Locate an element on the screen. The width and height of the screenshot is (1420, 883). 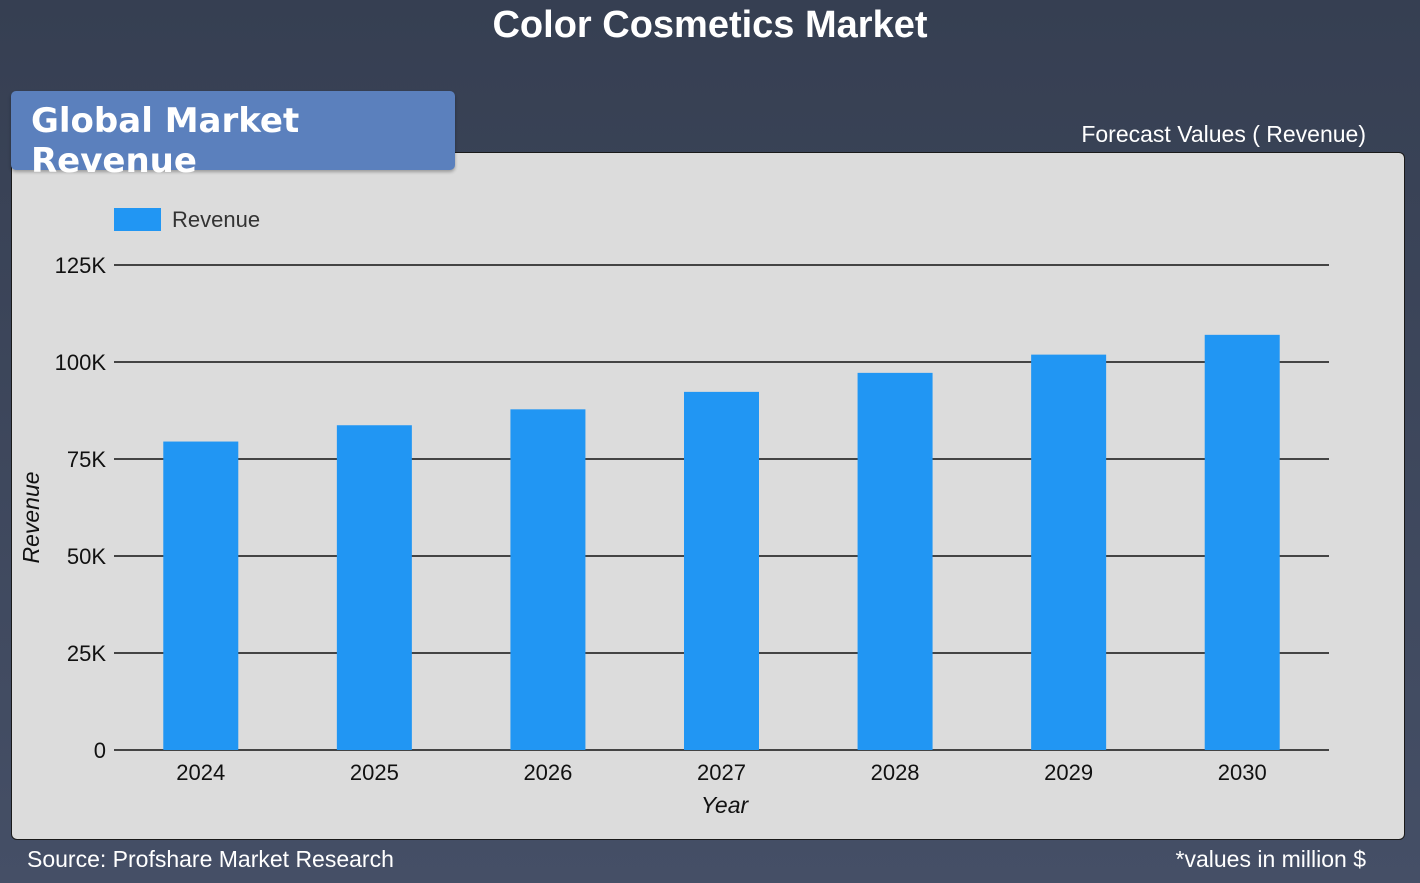
source-label: Source: Profshare Market Research is located at coordinates (210, 859).